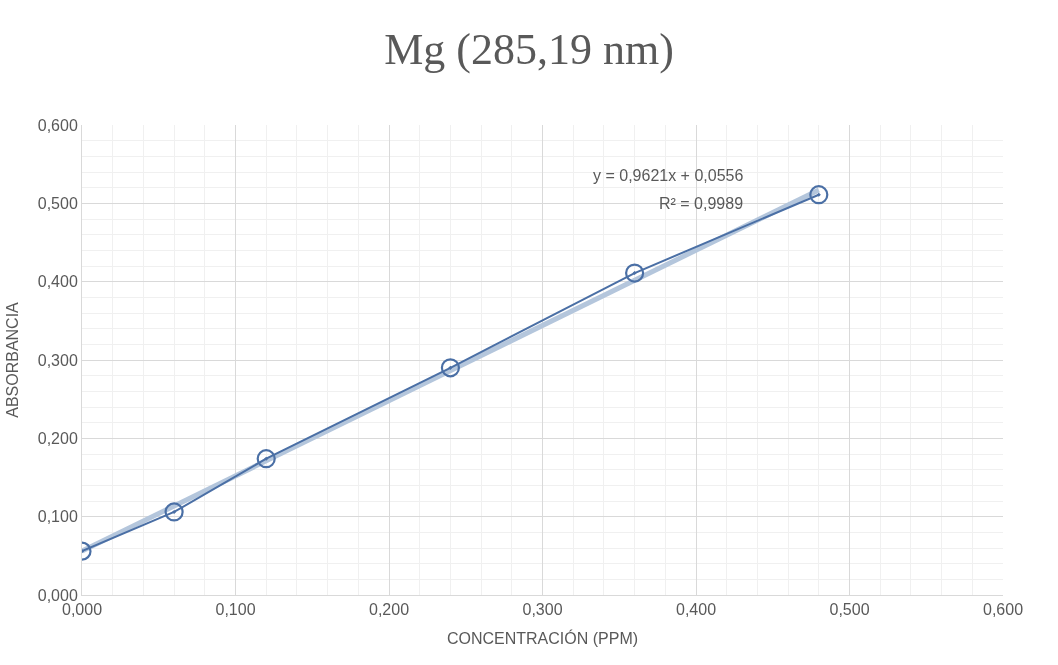 Image resolution: width=1058 pixels, height=665 pixels. Describe the element at coordinates (529, 50) in the screenshot. I see `chart-title: Mg (285,19 nm)` at that location.